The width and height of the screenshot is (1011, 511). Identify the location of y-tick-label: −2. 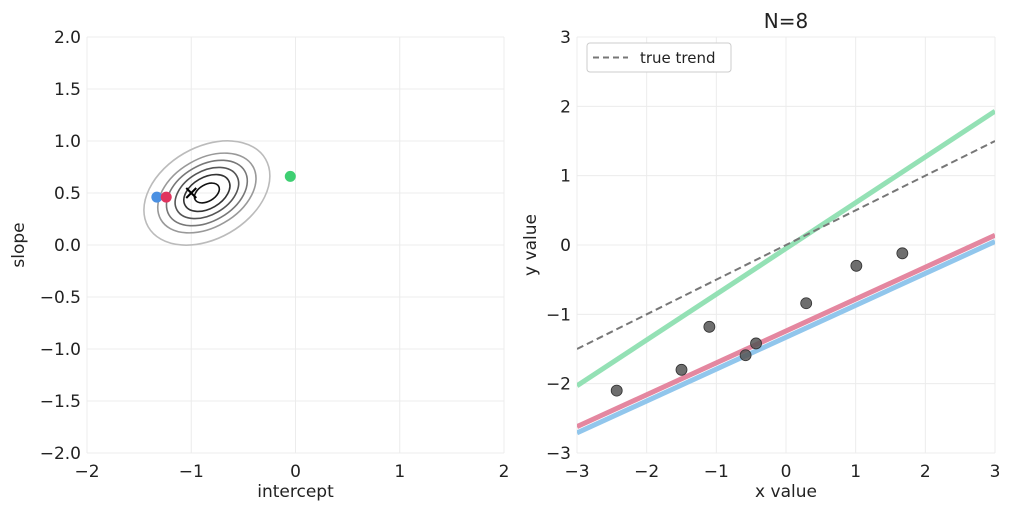
(558, 385).